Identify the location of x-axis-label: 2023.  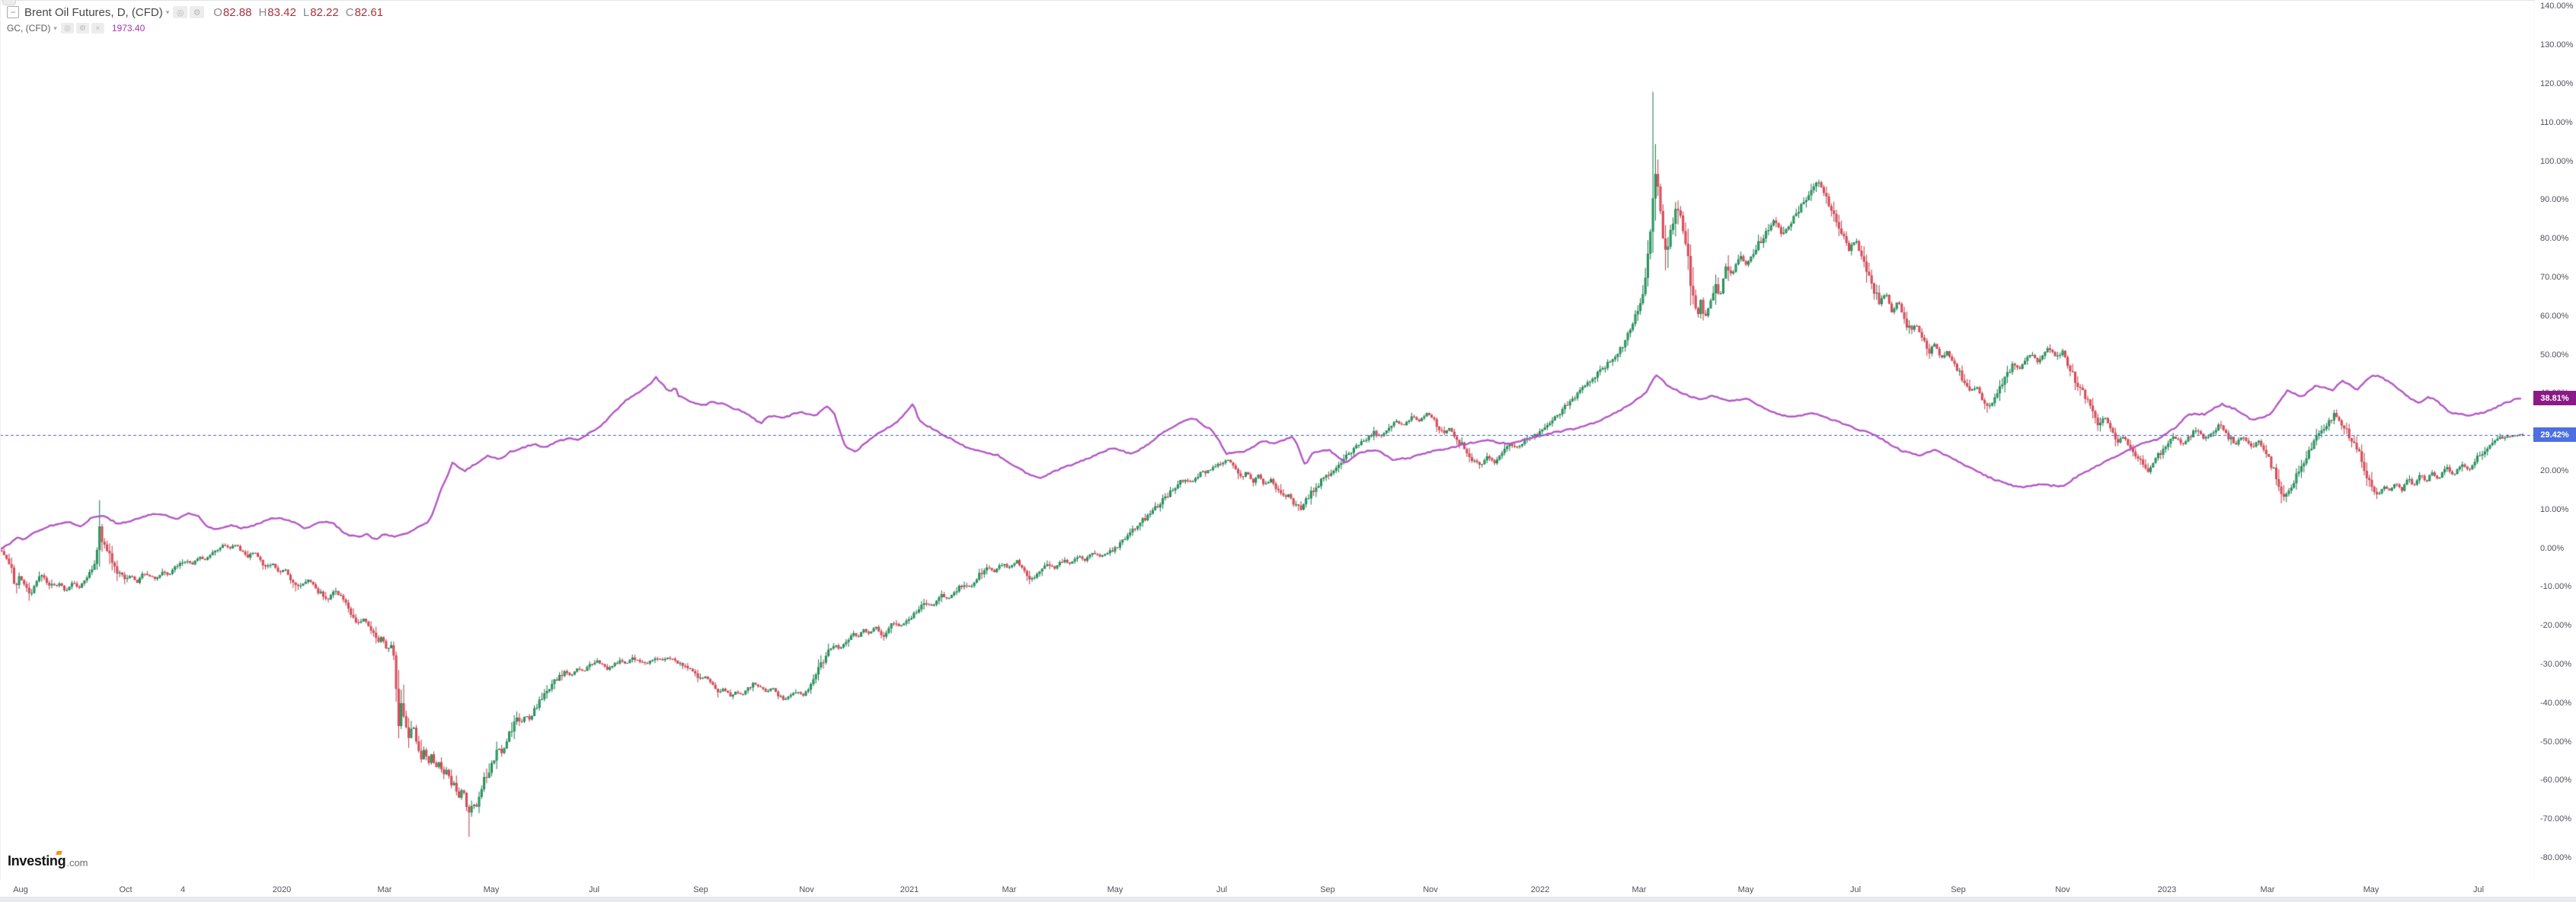
(2167, 890).